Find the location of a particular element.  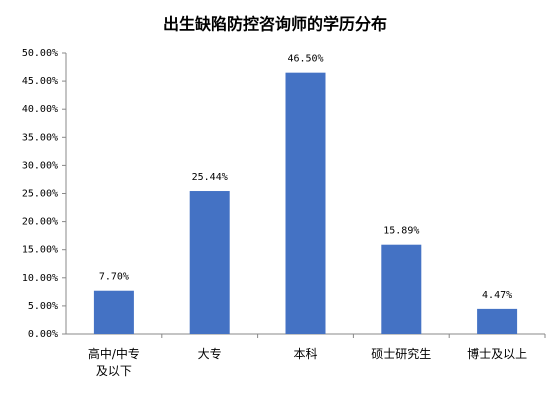

y-tick-label: 20.00% is located at coordinates (40, 222).